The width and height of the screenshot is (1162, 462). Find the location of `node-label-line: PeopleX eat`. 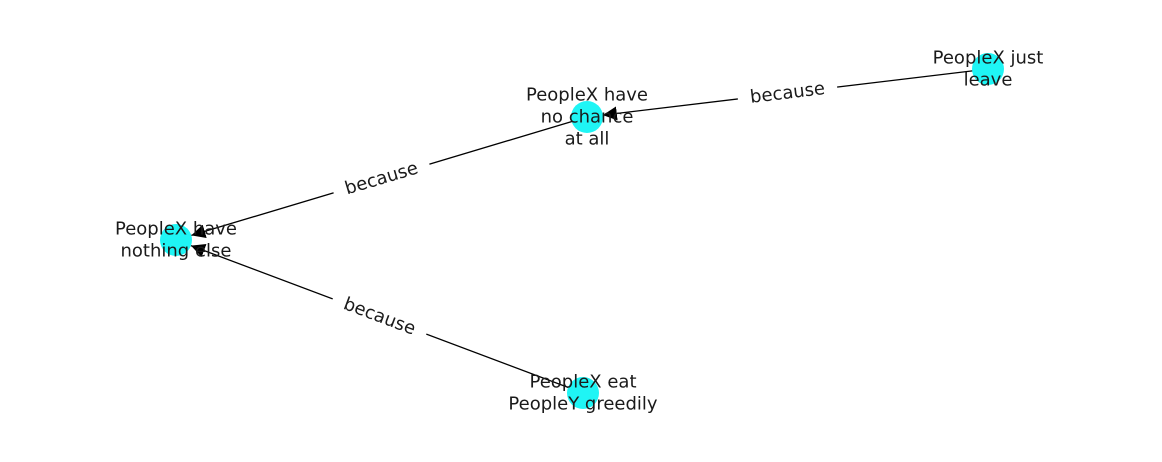

node-label-line: PeopleX eat is located at coordinates (582, 382).